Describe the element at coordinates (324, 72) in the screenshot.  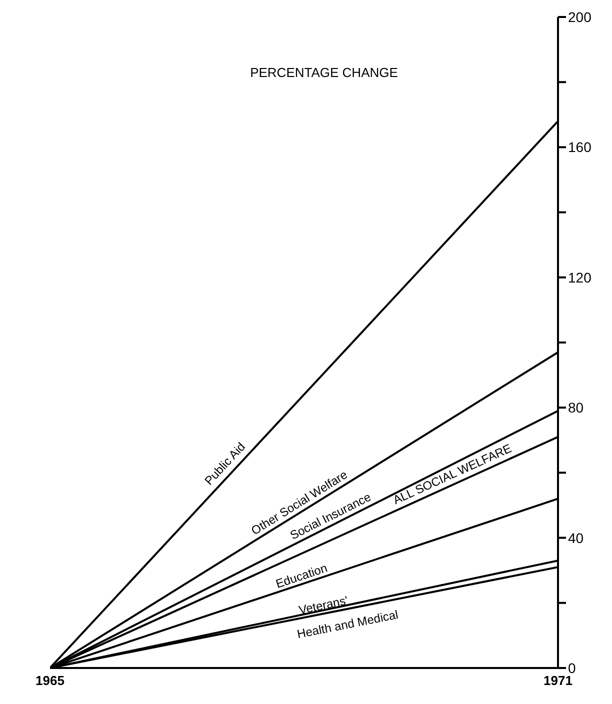
I see `text: PERCENTAGE CHANGE` at that location.